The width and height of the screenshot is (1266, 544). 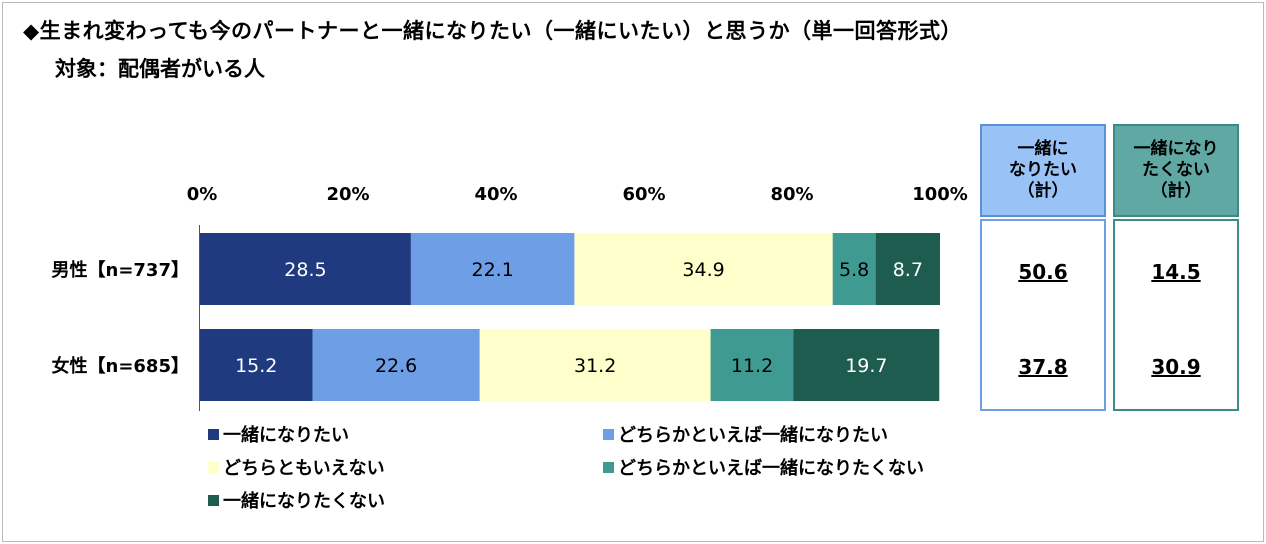 What do you see at coordinates (202, 194) in the screenshot?
I see `x-tick-label: 0%` at bounding box center [202, 194].